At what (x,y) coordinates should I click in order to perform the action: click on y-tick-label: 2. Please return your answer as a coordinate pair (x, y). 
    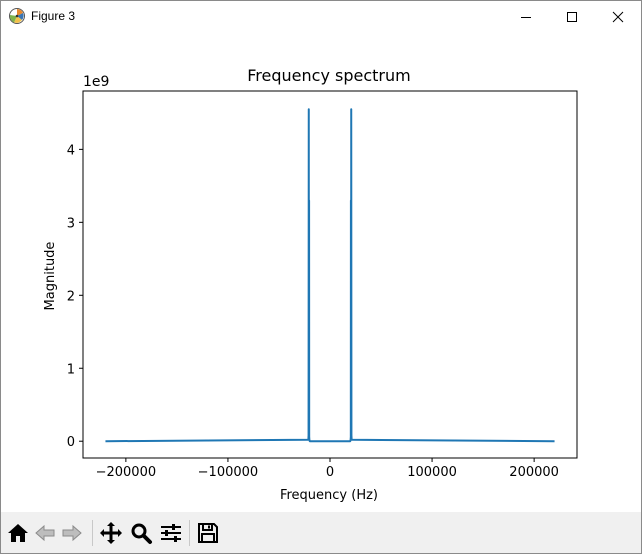
    Looking at the image, I should click on (71, 296).